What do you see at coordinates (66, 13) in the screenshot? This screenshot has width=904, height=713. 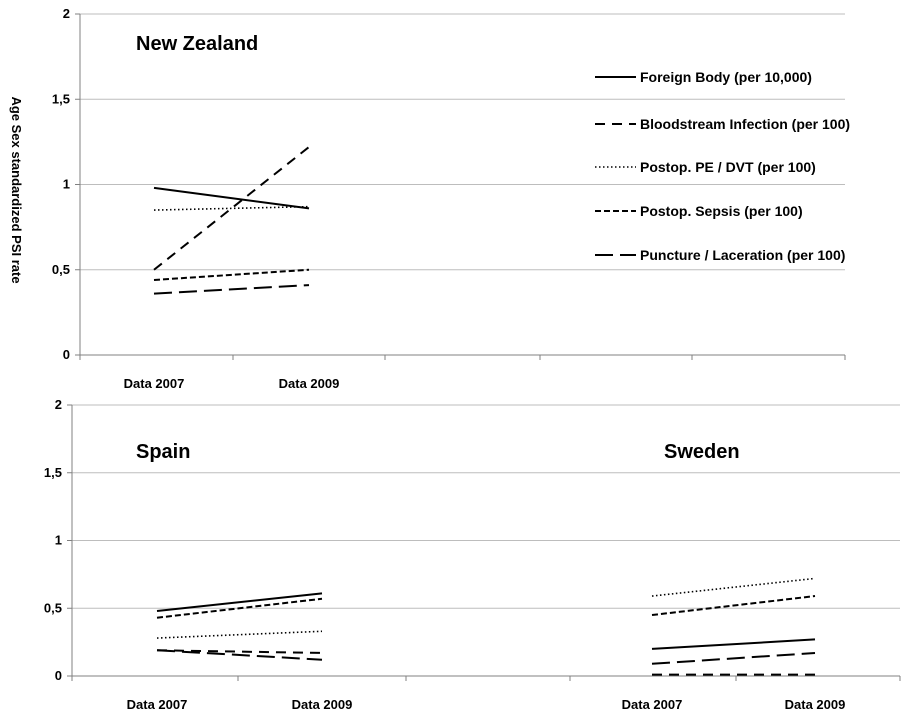 I see `y-tick-label-top-4: 2` at bounding box center [66, 13].